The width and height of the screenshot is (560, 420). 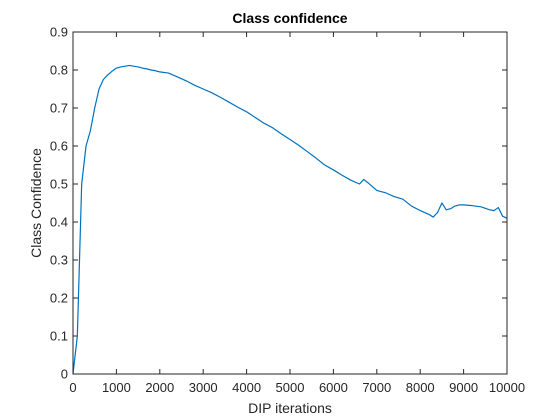 What do you see at coordinates (59, 336) in the screenshot?
I see `y-tick-label-1: 0.1` at bounding box center [59, 336].